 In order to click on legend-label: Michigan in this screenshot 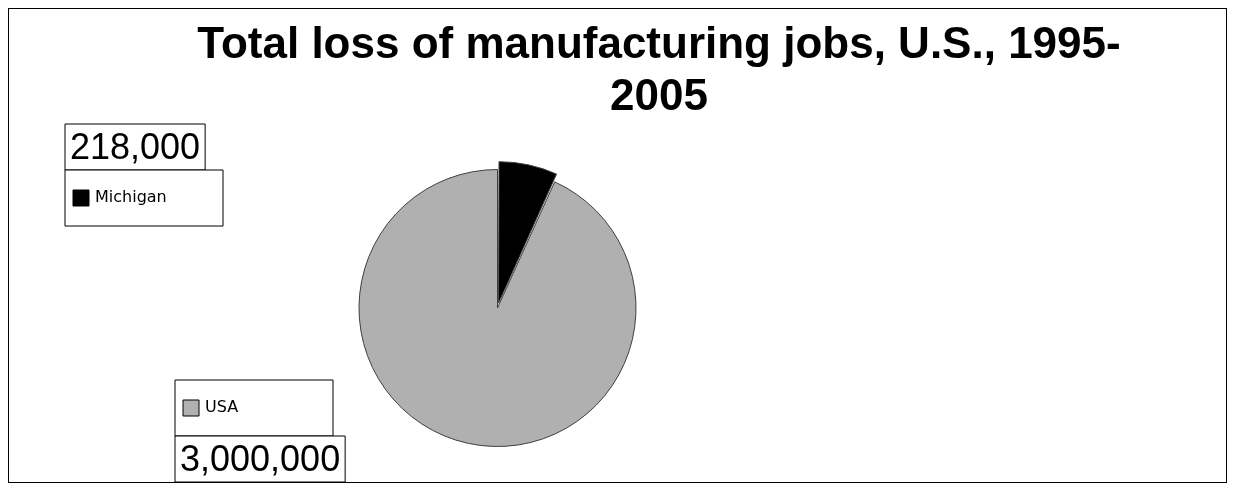, I will do `click(131, 197)`.